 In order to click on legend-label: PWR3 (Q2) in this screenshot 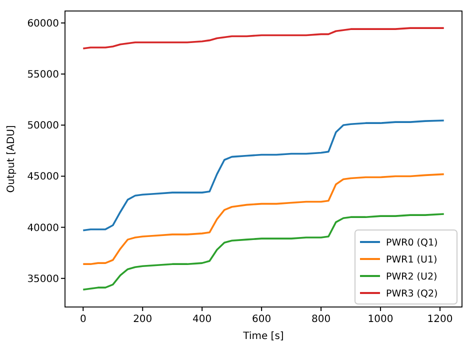, I will do `click(412, 294)`.